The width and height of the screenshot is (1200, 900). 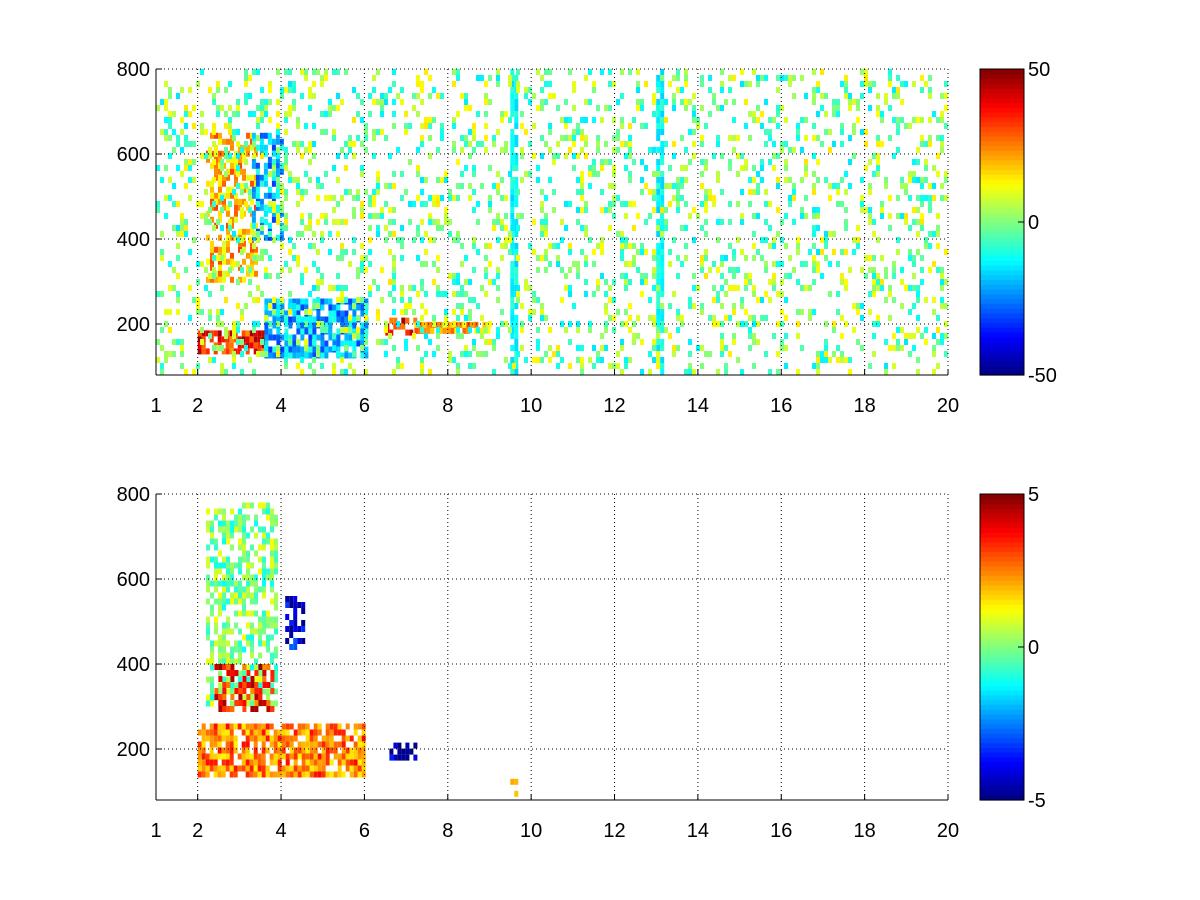 I want to click on heatmap-feature-2-blob, so click(x=244, y=688).